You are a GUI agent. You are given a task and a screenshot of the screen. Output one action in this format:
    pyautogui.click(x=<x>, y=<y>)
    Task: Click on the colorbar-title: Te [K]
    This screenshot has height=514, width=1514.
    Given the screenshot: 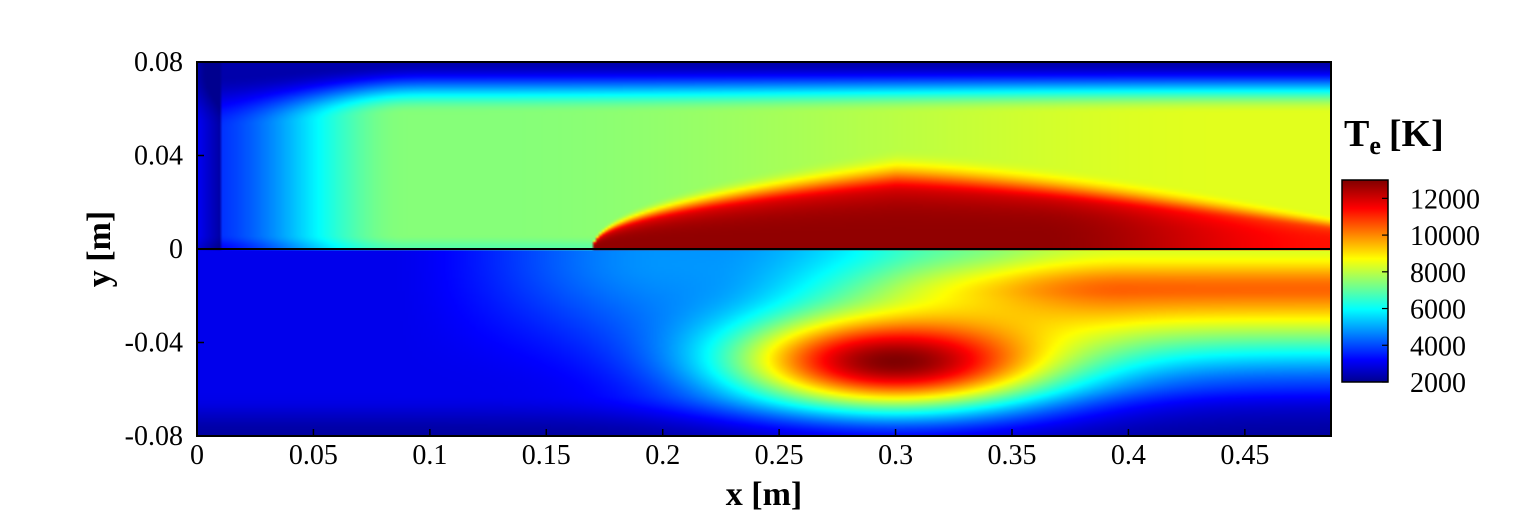 What is the action you would take?
    pyautogui.click(x=1394, y=136)
    